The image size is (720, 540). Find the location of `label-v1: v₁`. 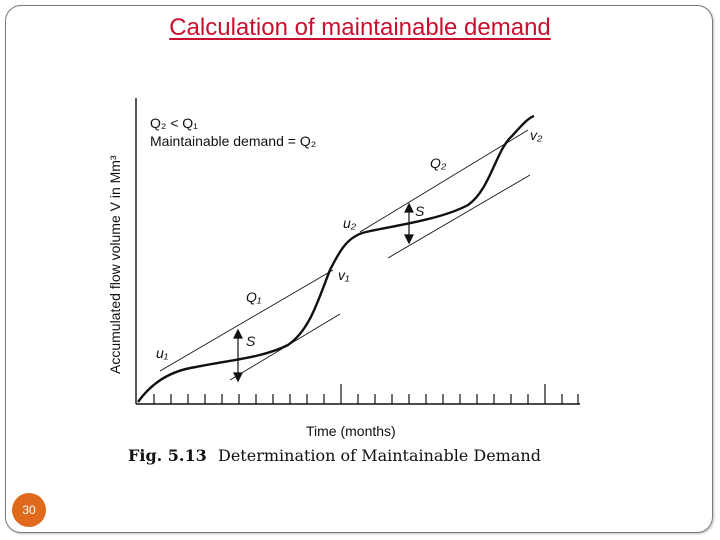

label-v1: v₁ is located at coordinates (344, 275).